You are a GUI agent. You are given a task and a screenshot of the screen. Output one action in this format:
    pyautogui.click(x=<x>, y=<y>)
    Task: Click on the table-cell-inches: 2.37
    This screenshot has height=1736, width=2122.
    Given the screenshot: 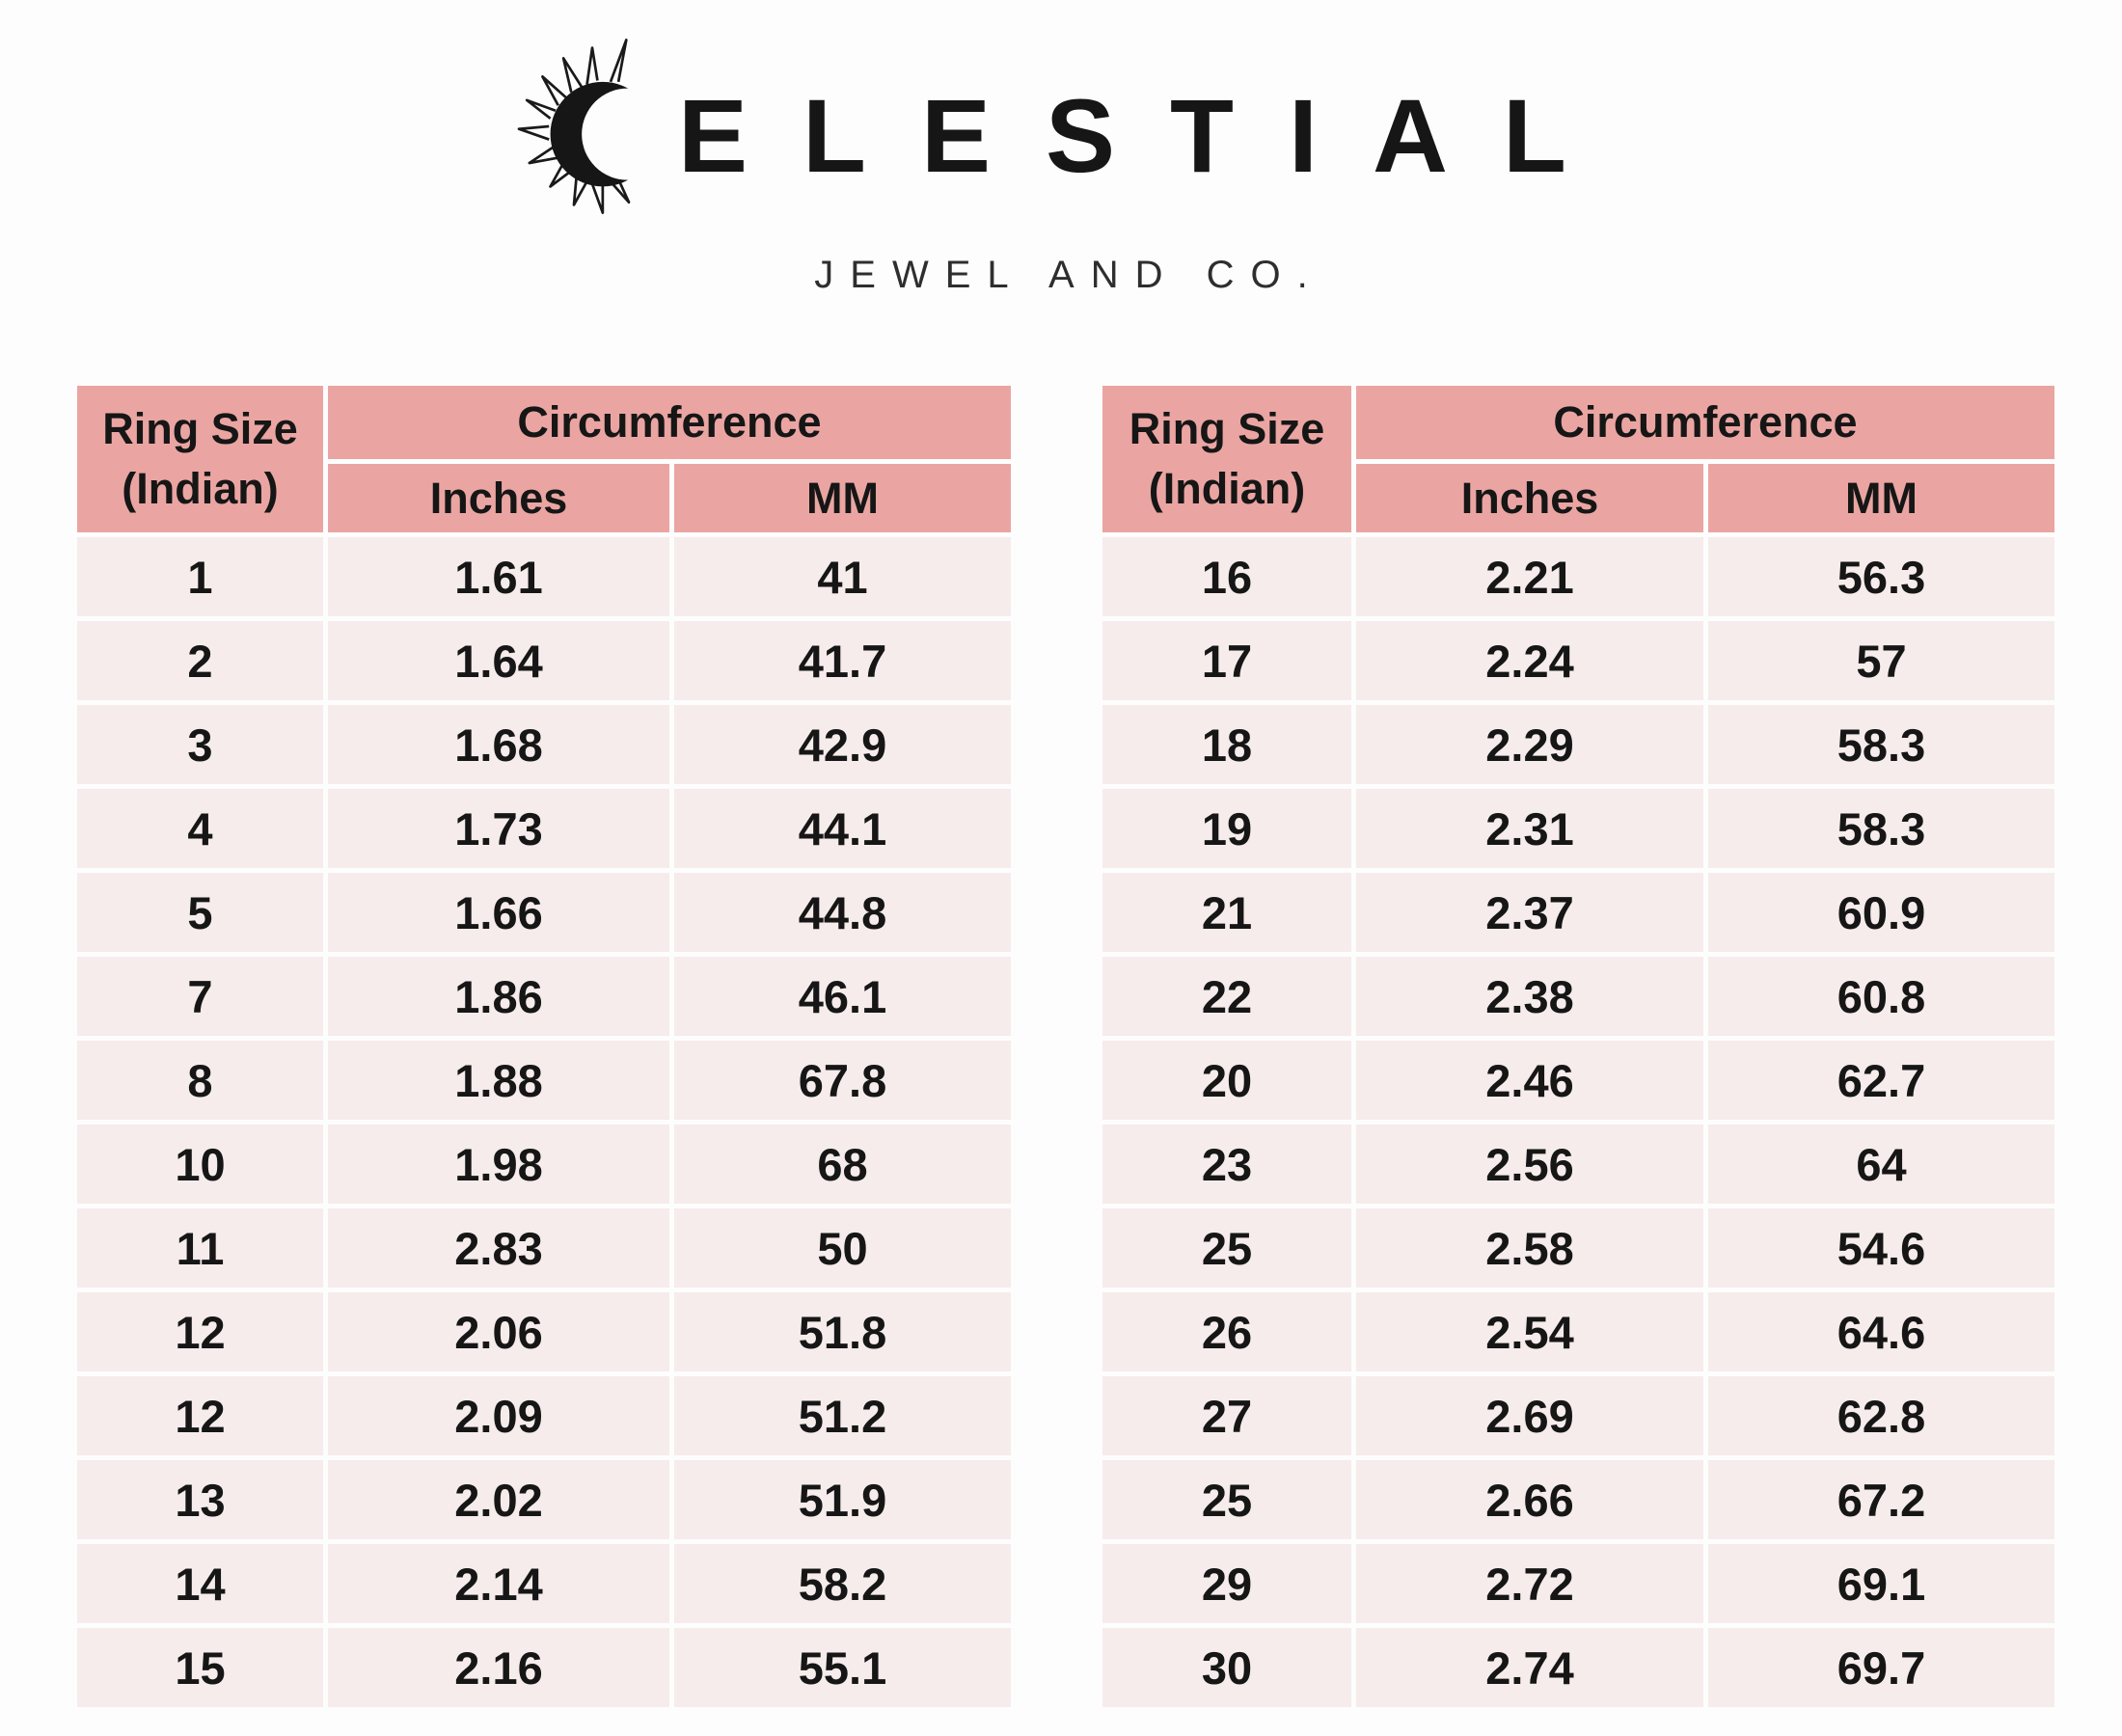 What is the action you would take?
    pyautogui.click(x=1530, y=913)
    